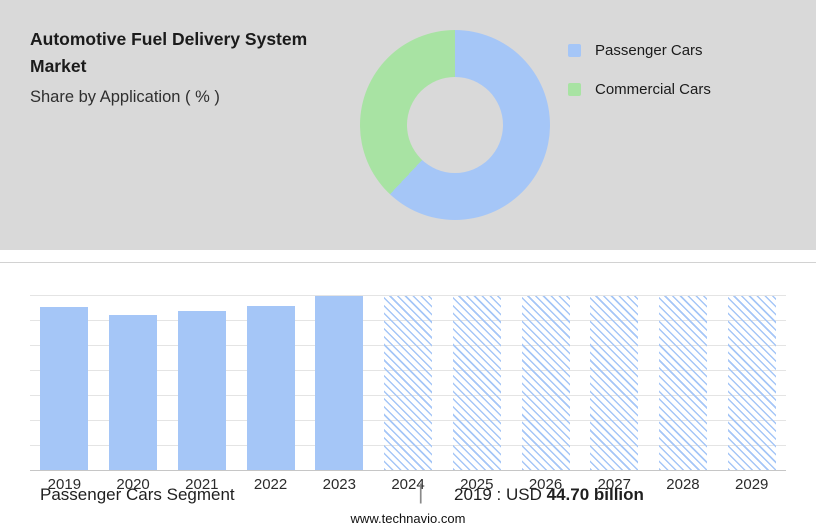  Describe the element at coordinates (64, 484) in the screenshot. I see `x-axis-label-2019: 2019` at that location.